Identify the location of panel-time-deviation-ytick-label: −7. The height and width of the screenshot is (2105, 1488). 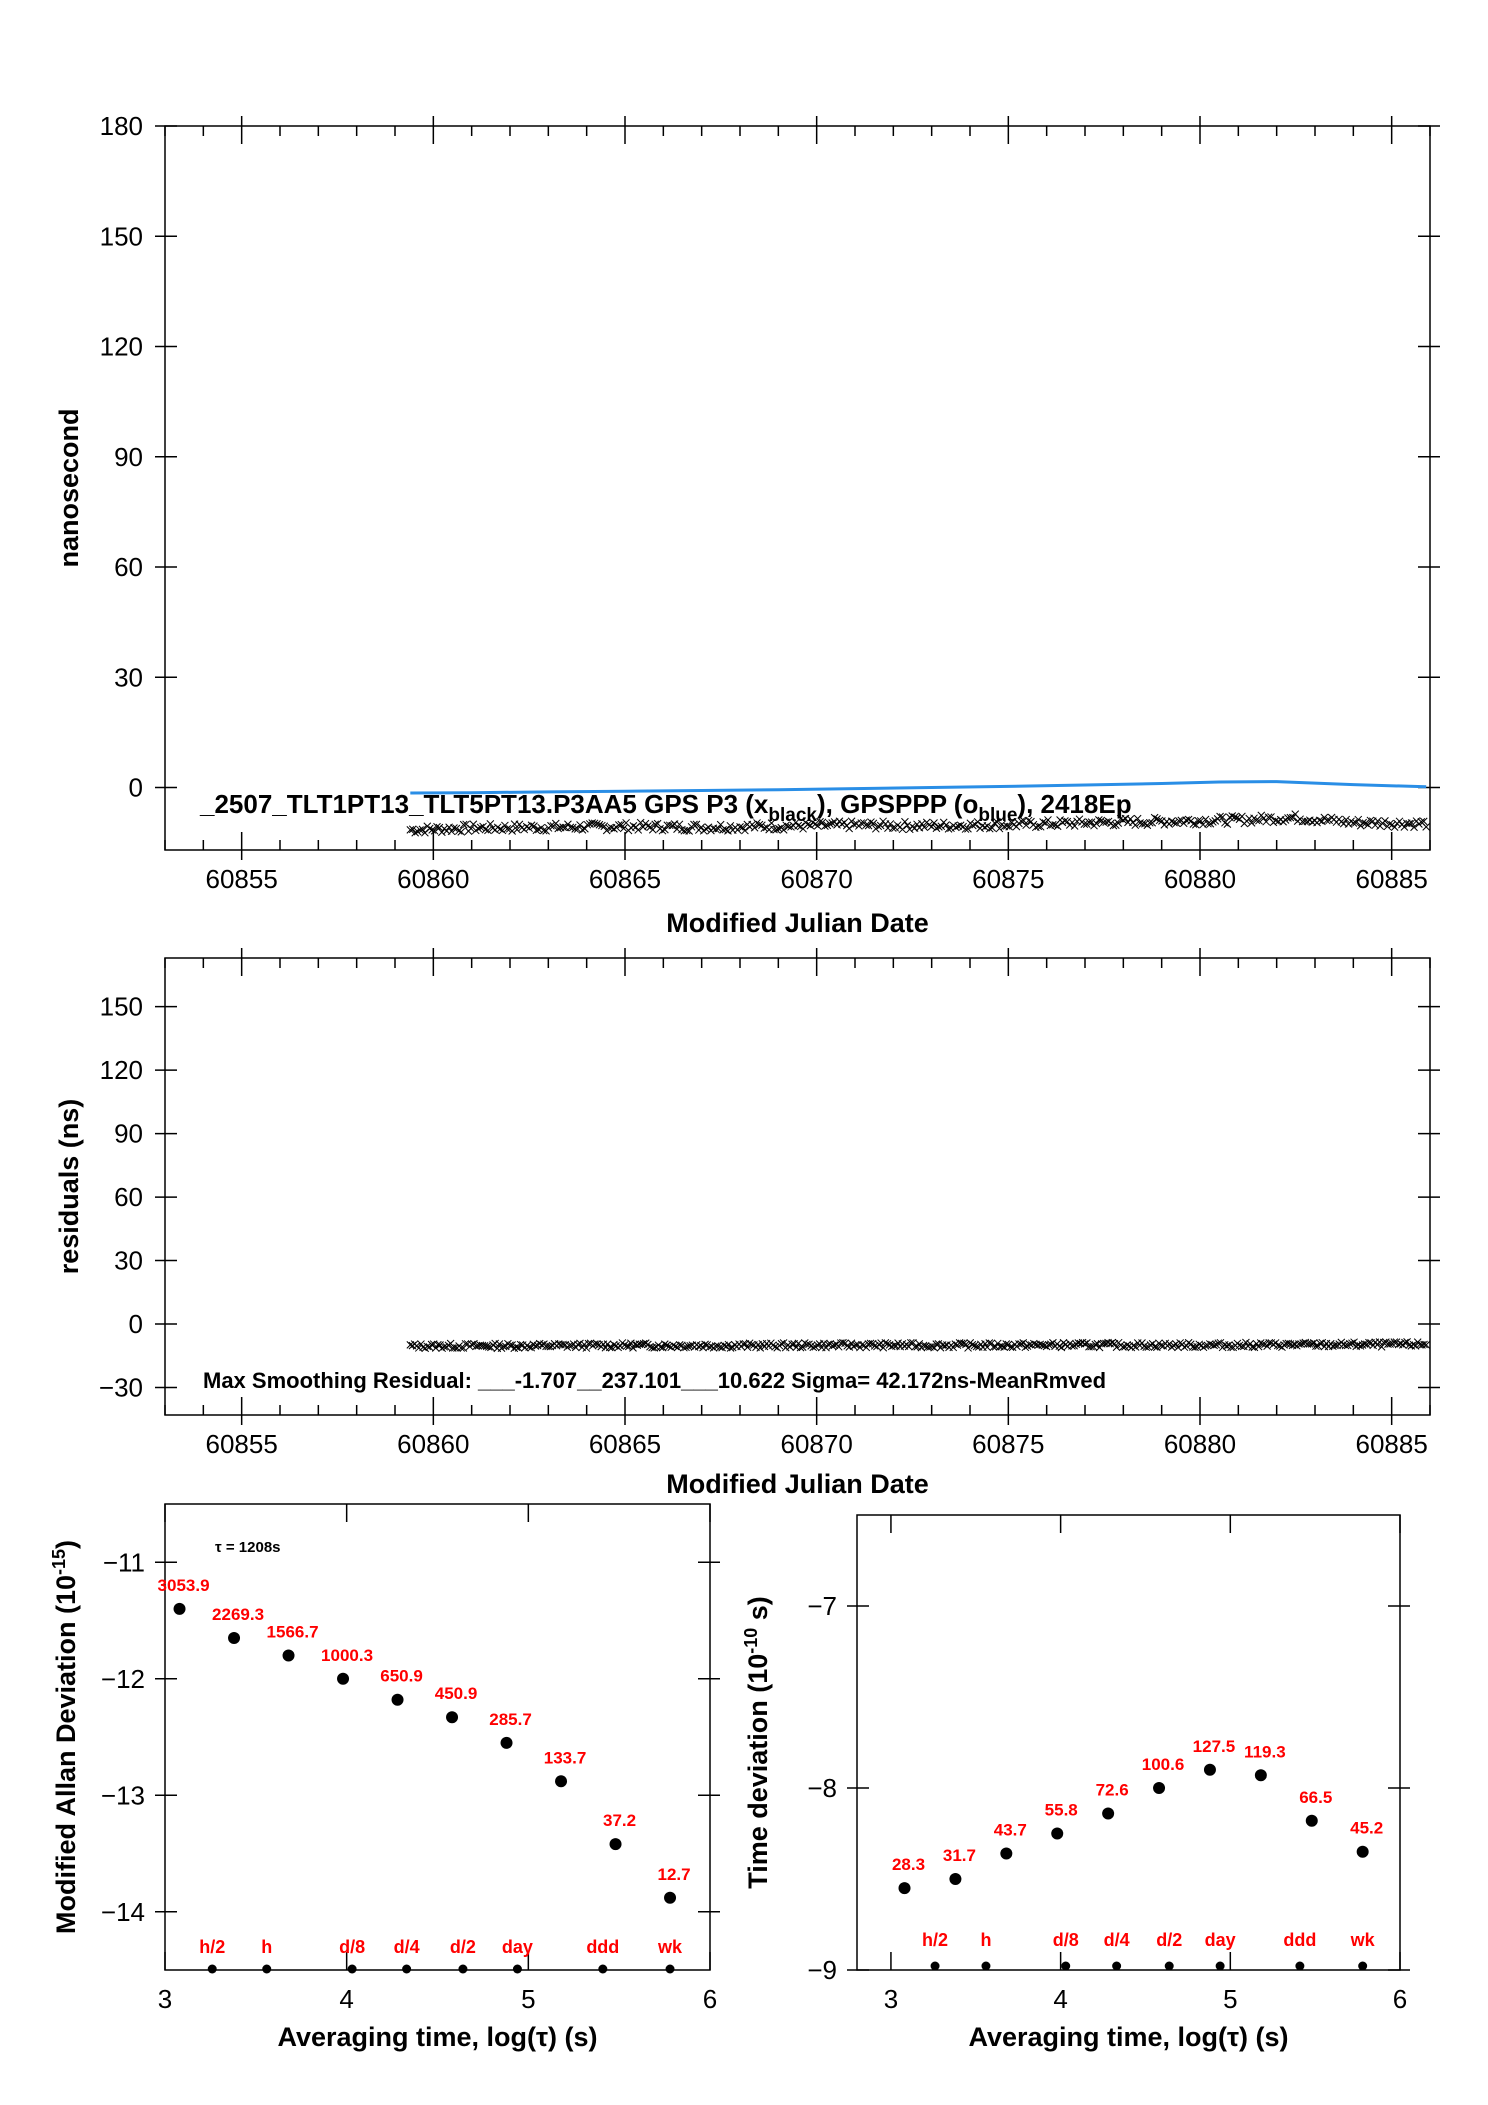
(822, 1606).